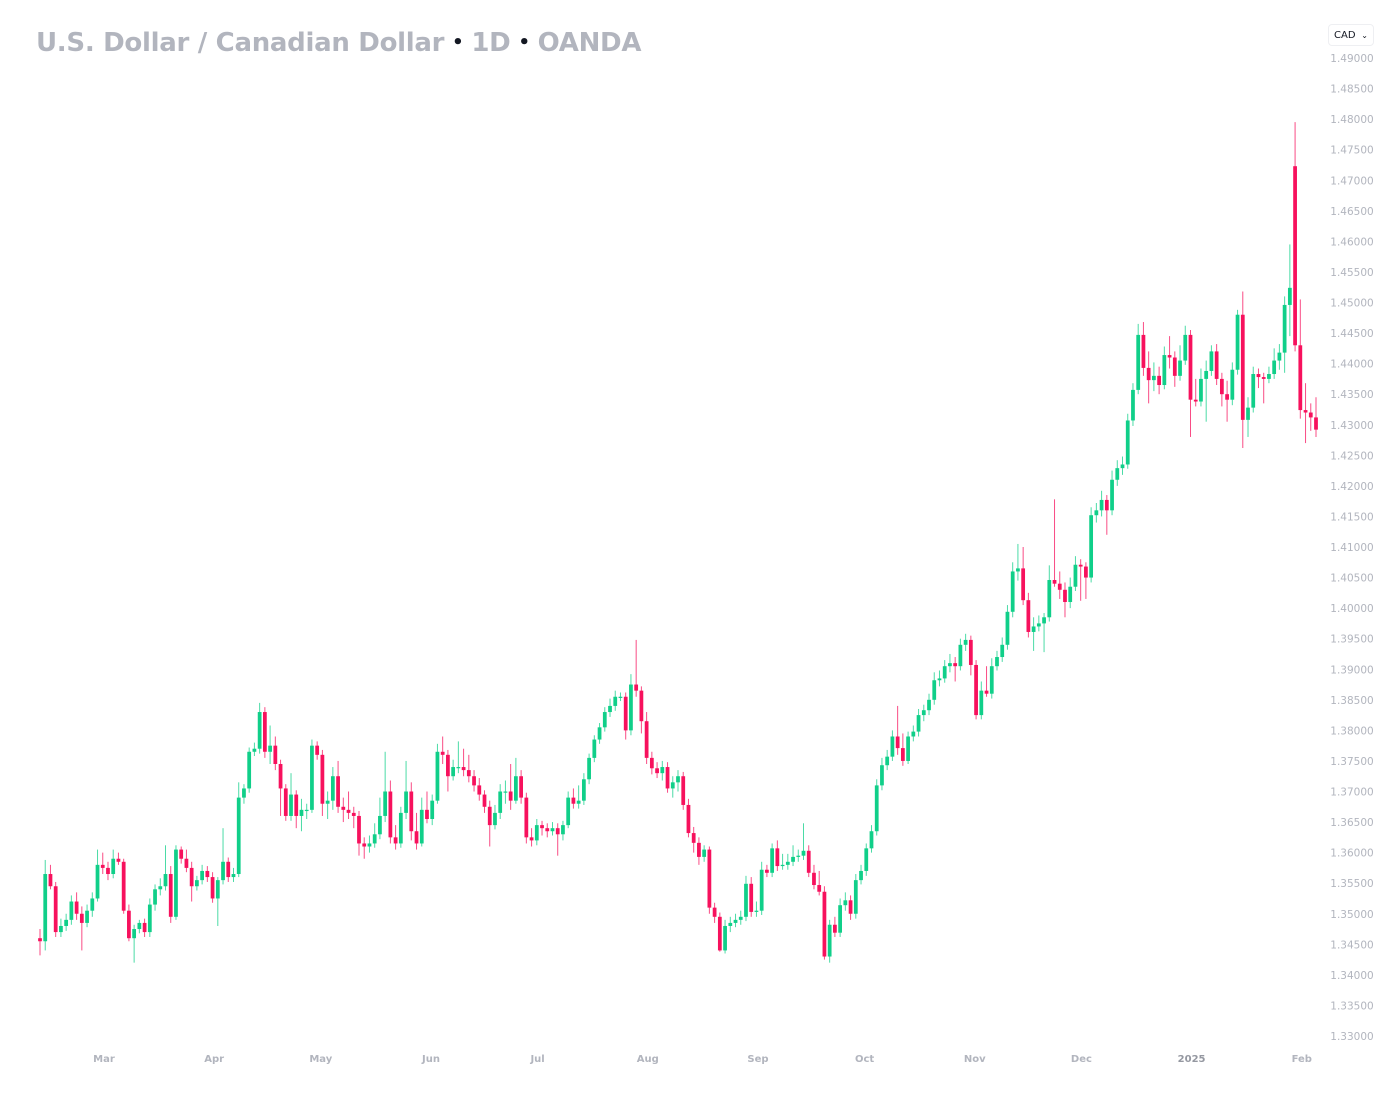 This screenshot has height=1095, width=1400. I want to click on currency-selector: CAD ⌄, so click(1351, 35).